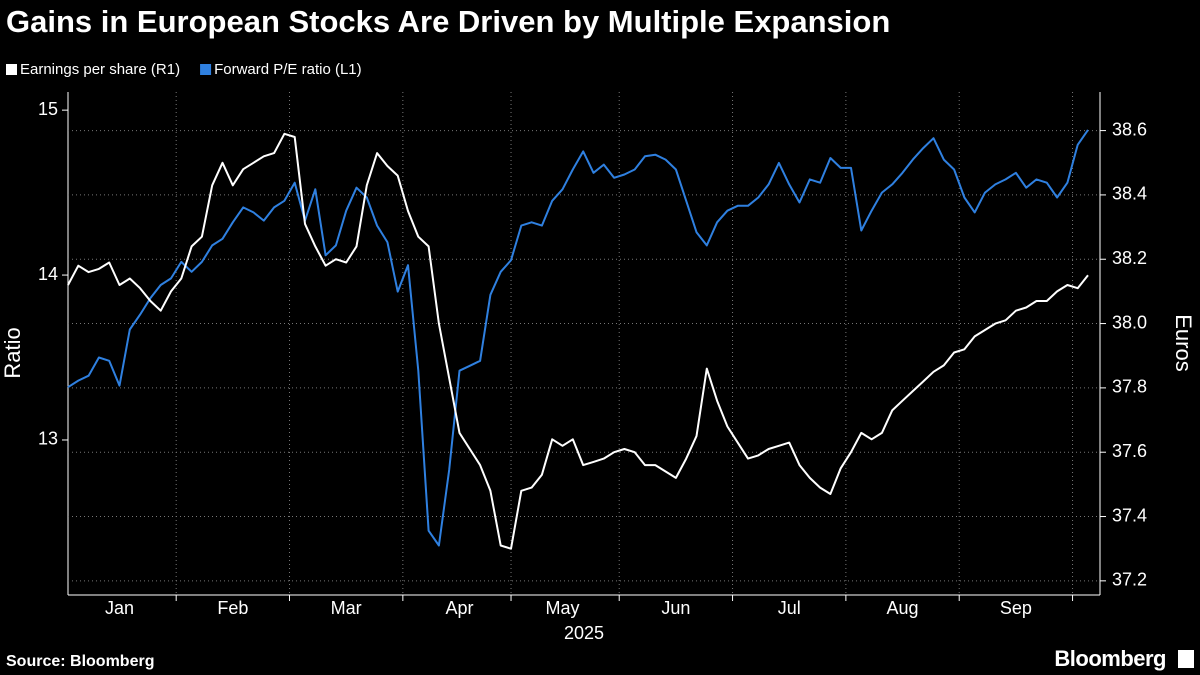 The width and height of the screenshot is (1200, 675). I want to click on x-tick-label: Jan, so click(119, 608).